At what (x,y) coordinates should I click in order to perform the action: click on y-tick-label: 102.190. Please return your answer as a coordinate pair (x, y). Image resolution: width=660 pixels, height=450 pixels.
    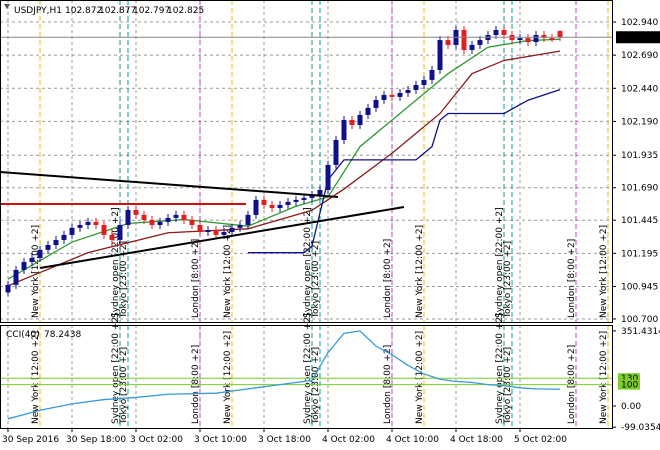
    Looking at the image, I should click on (639, 122).